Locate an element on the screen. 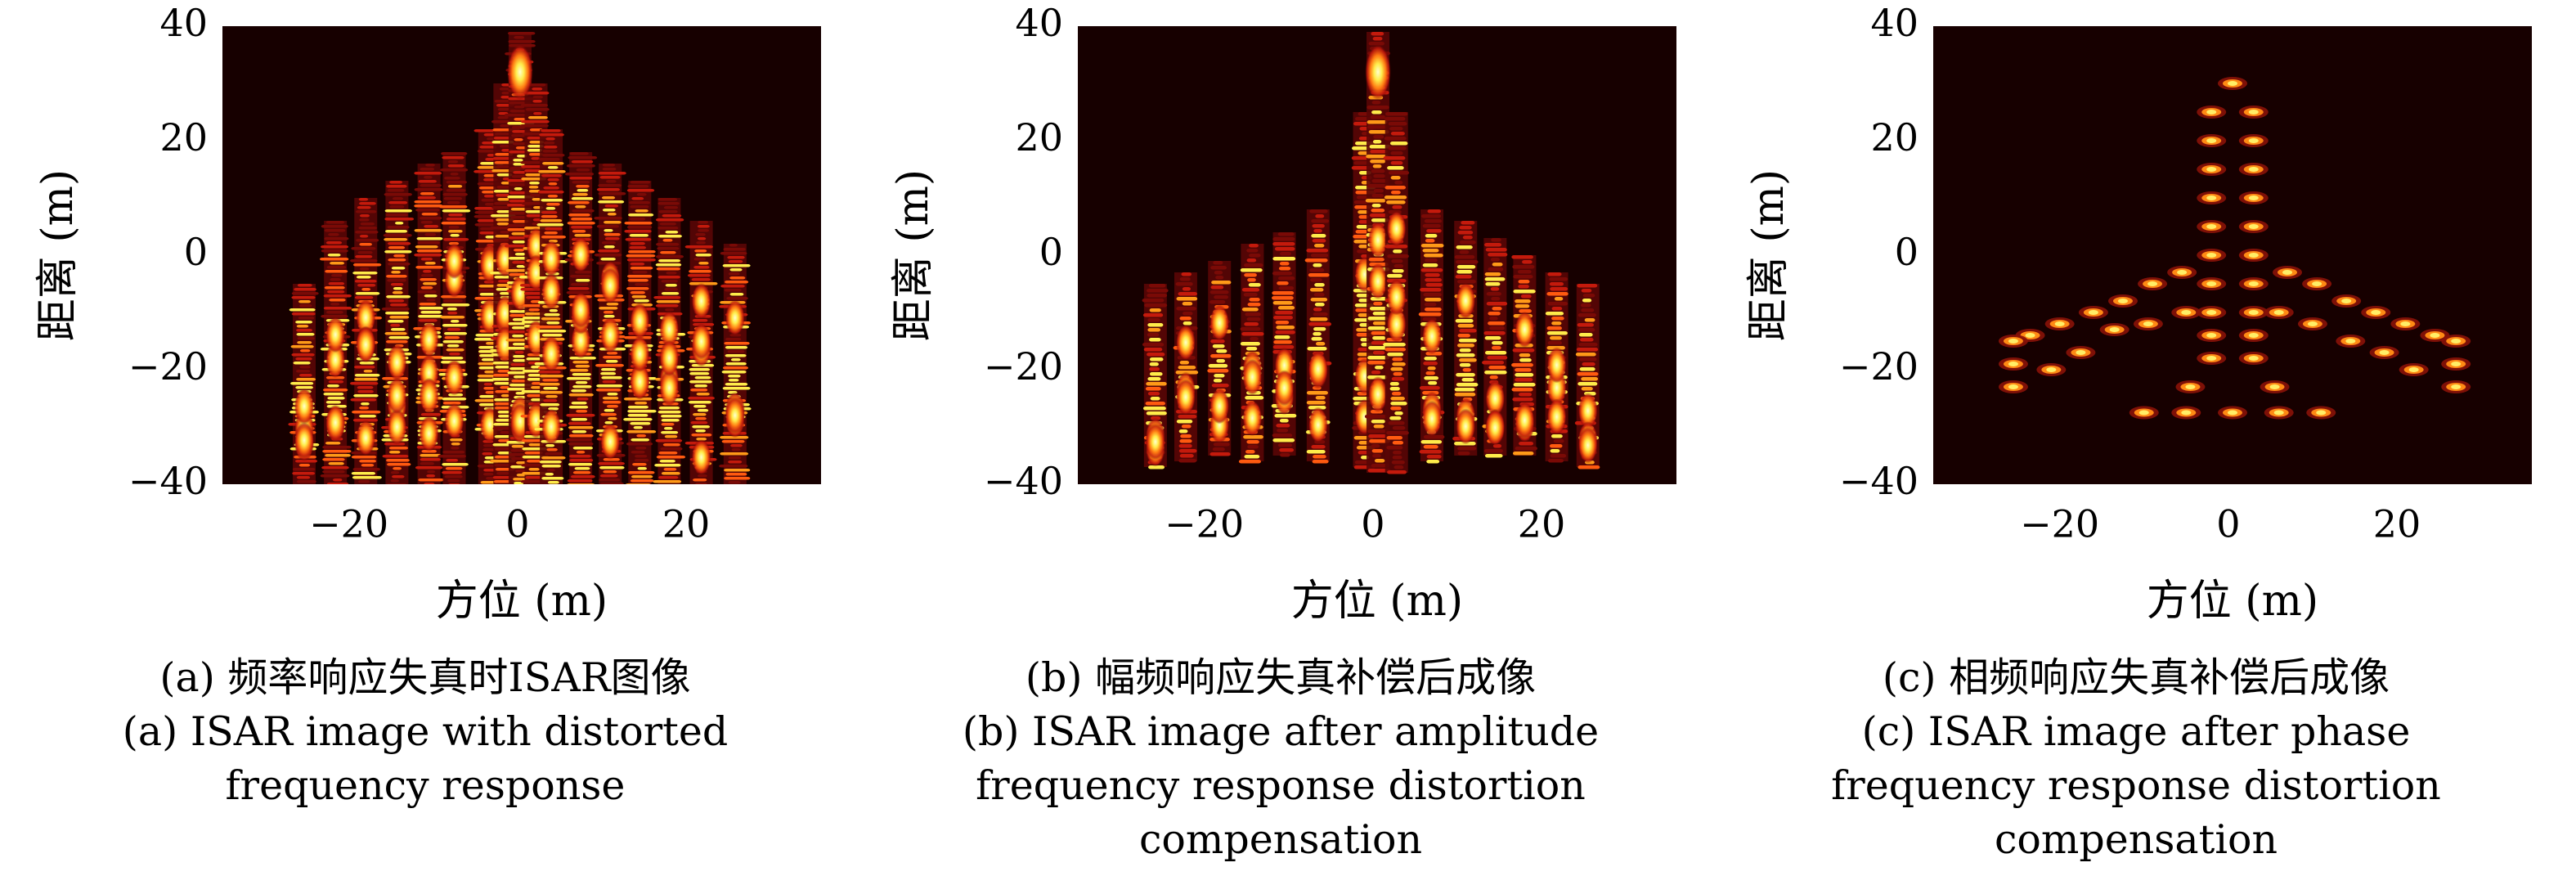  caption-en-line: (b) ISAR image after amplitude is located at coordinates (1281, 731).